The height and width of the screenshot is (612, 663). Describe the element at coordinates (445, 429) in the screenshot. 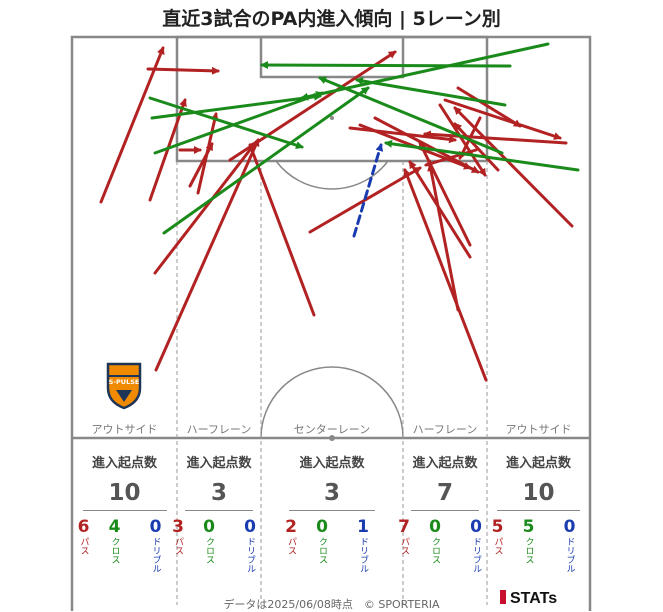

I see `lane-label-halfspace-right: ハーフレーン` at that location.